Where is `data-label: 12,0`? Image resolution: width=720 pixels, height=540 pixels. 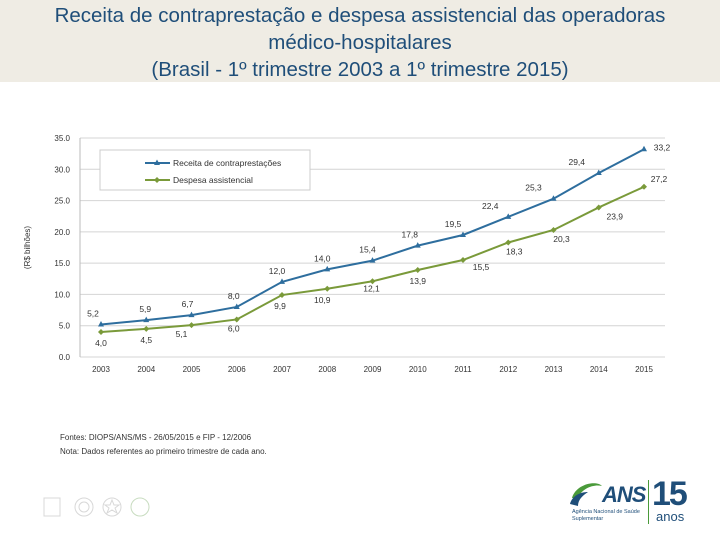 data-label: 12,0 is located at coordinates (277, 271).